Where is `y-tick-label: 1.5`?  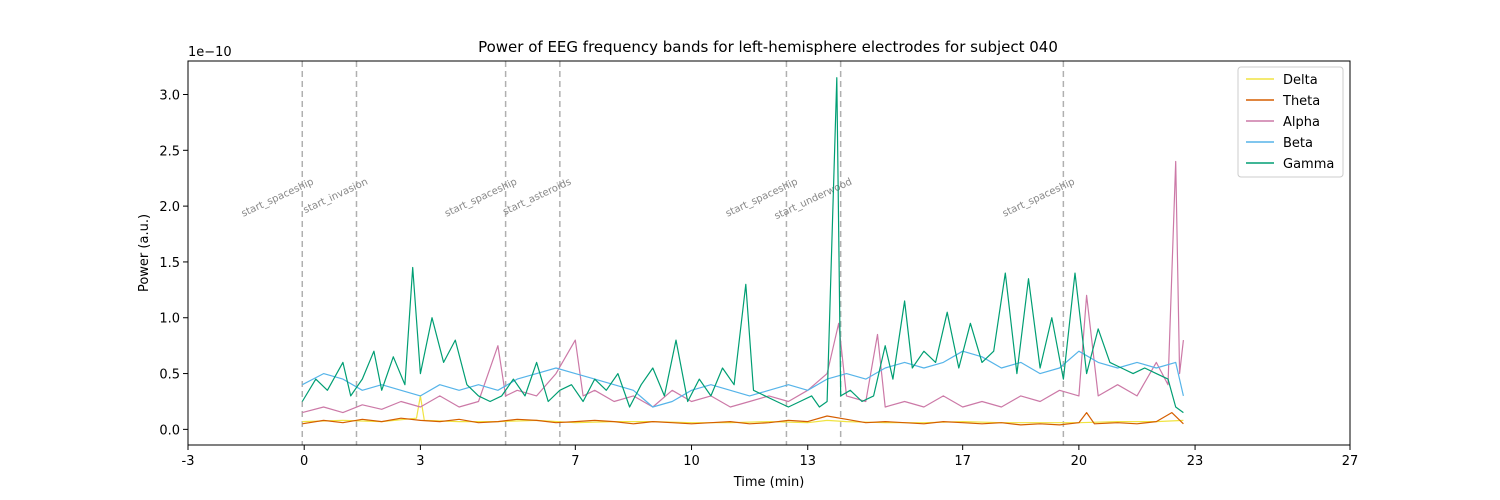
y-tick-label: 1.5 is located at coordinates (169, 263).